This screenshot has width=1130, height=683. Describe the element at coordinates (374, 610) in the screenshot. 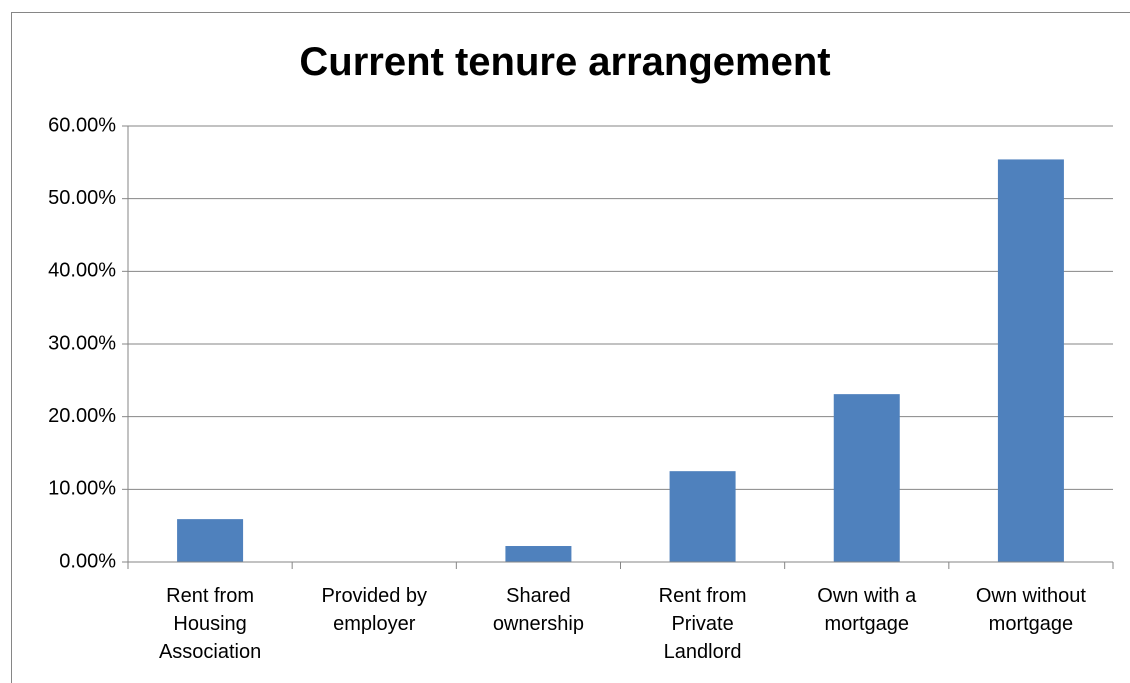

I see `x-tick-label: Provided by employer` at that location.